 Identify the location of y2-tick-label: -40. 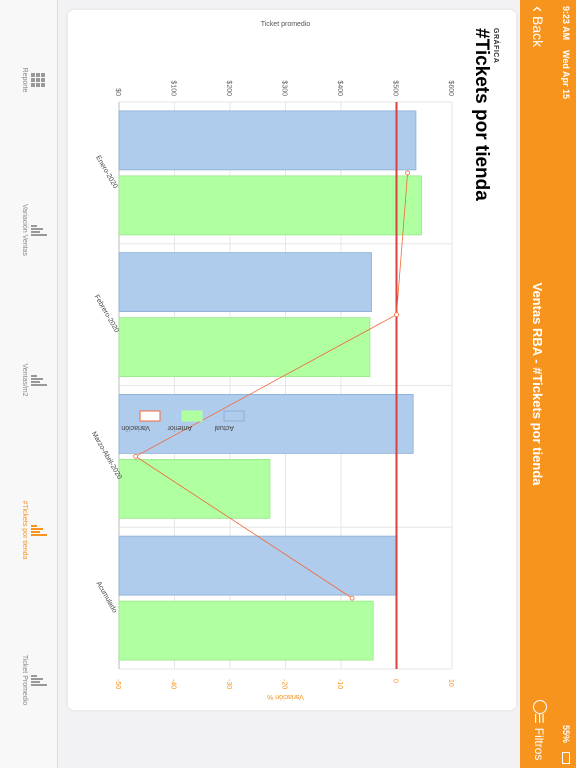
(173, 684).